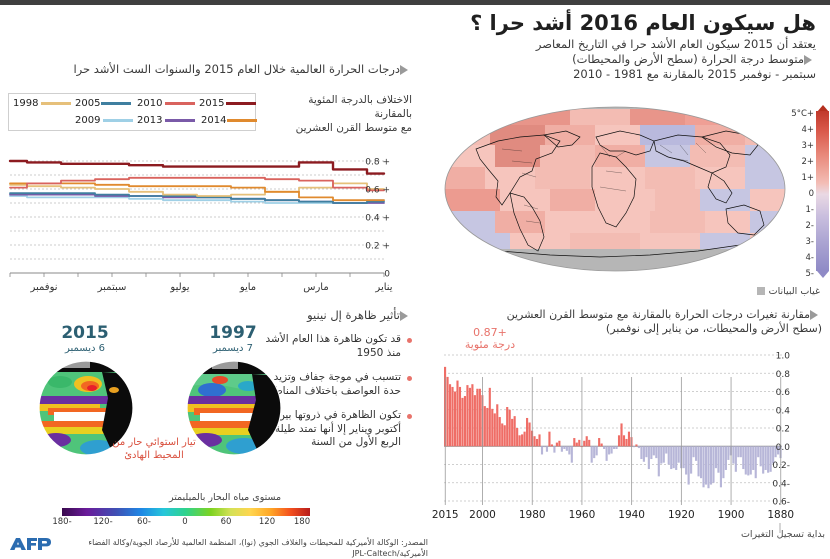 The height and width of the screenshot is (559, 830). Describe the element at coordinates (233, 333) in the screenshot. I see `globe-year-1997: 1997` at that location.